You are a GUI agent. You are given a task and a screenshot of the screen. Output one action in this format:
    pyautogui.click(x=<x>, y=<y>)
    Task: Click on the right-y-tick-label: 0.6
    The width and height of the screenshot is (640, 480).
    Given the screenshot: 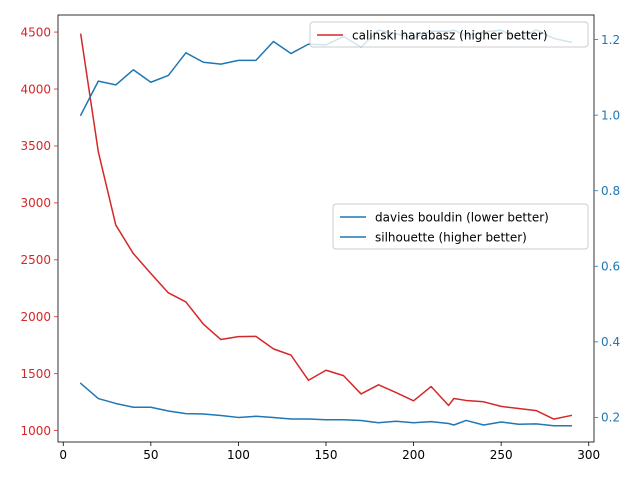 What is the action you would take?
    pyautogui.click(x=610, y=267)
    